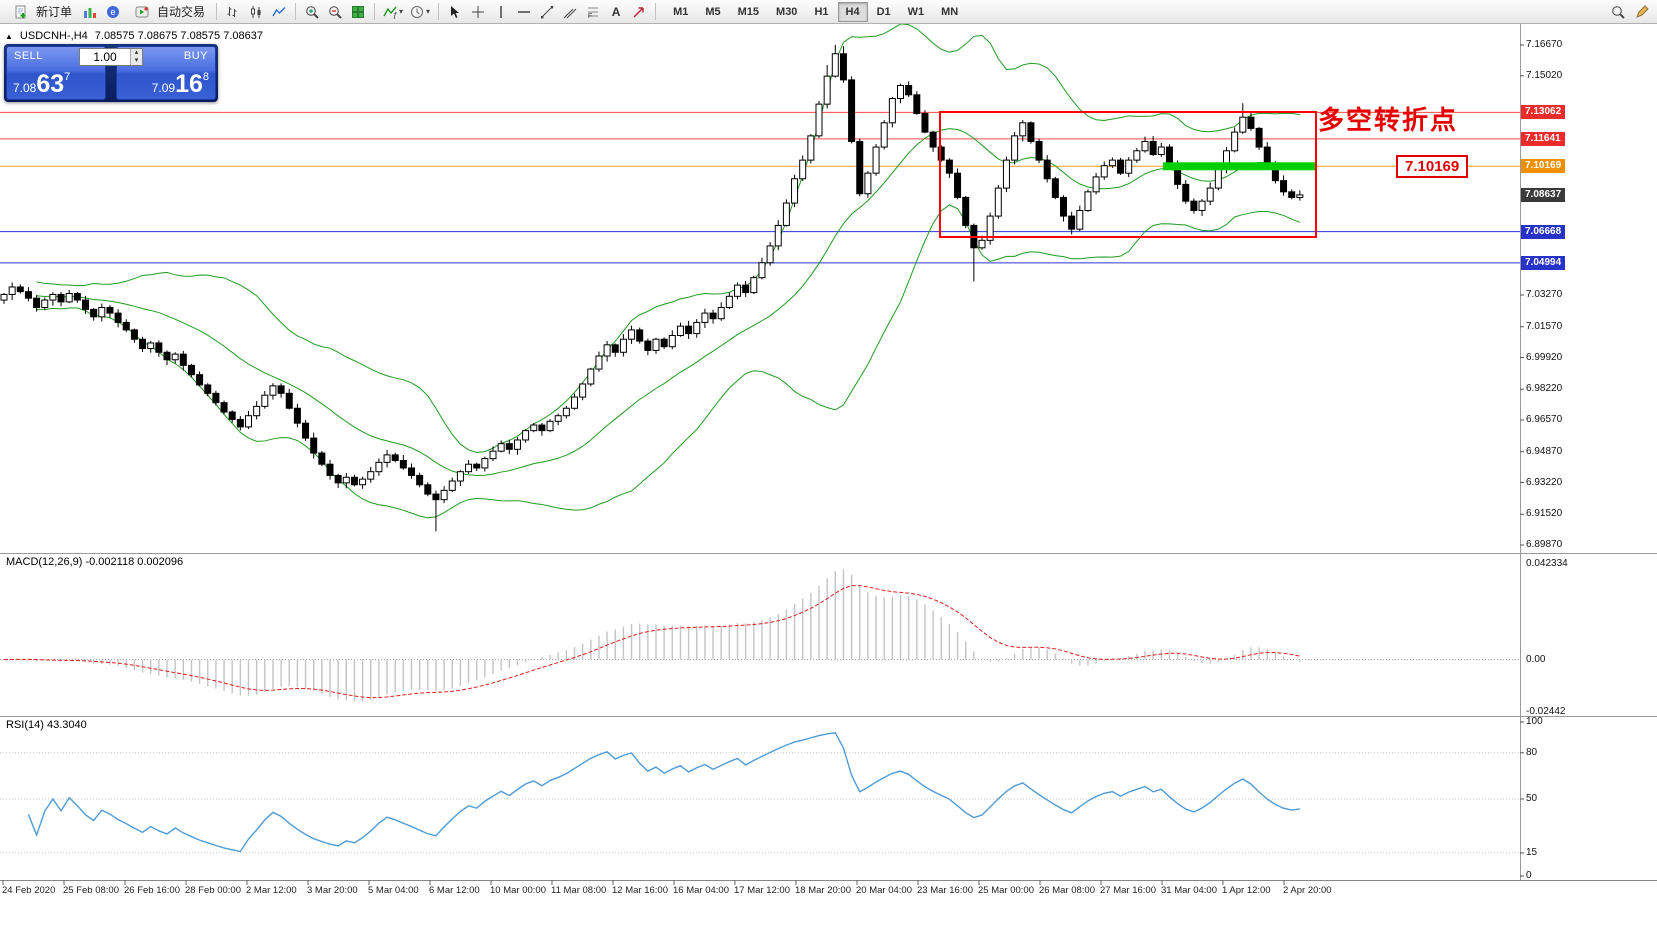  I want to click on time-axis-label: 12 Mar 16:00, so click(640, 890).